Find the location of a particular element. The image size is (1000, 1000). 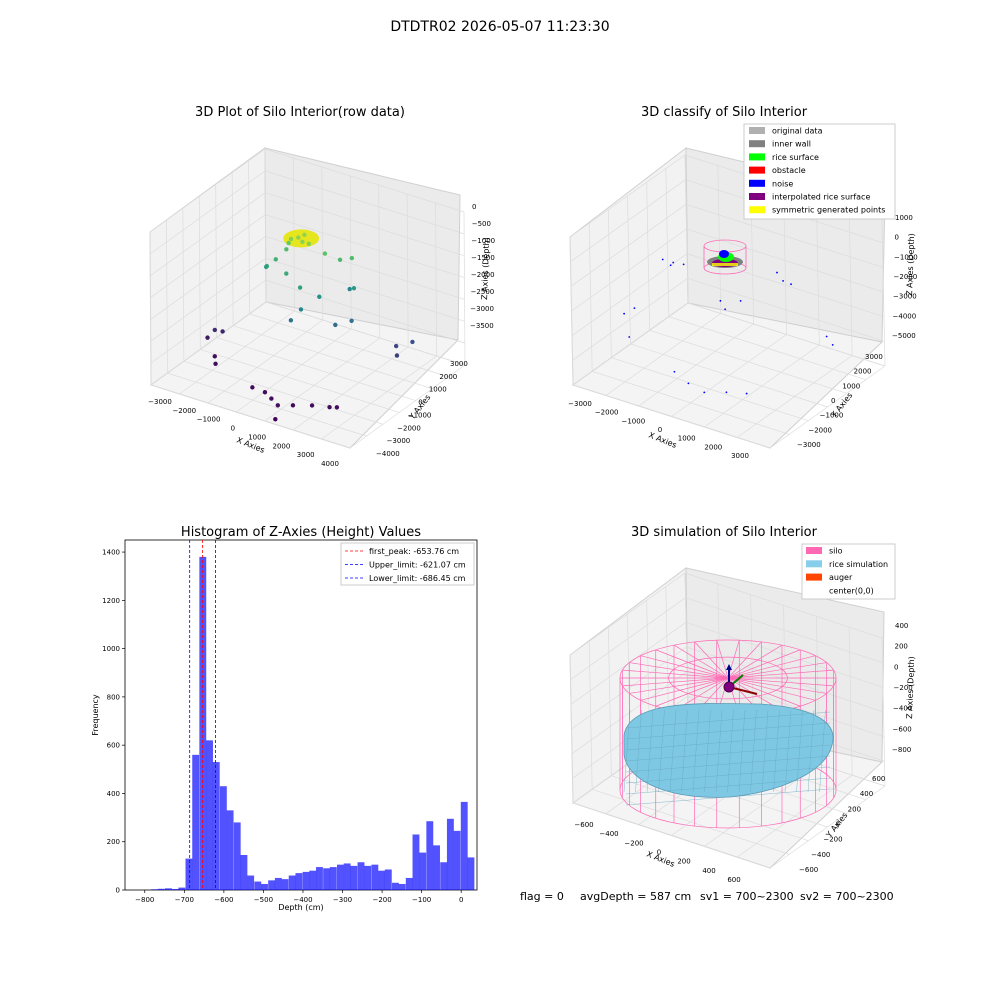

symmetric-points is located at coordinates (725, 264).